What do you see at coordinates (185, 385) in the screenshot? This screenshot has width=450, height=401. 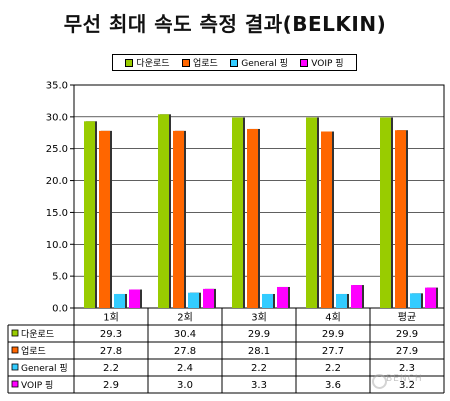 I see `data-label-s3-c1: 3.0` at bounding box center [185, 385].